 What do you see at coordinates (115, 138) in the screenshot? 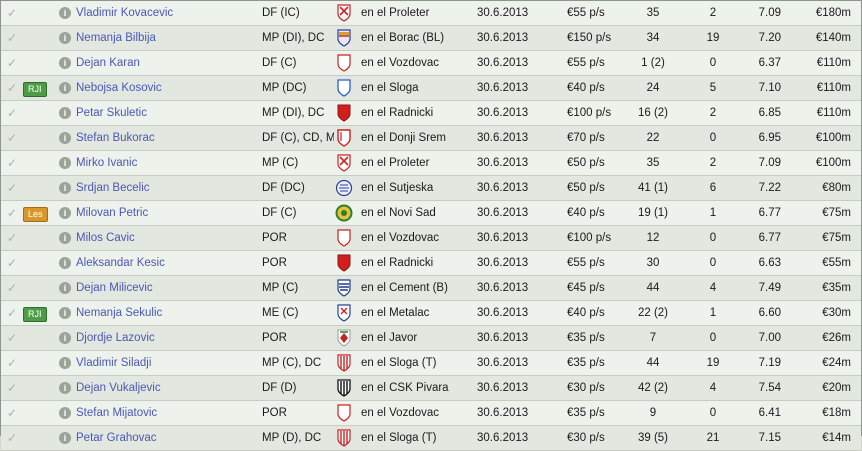
I see `player-name-link: Stefan Bukorac` at bounding box center [115, 138].